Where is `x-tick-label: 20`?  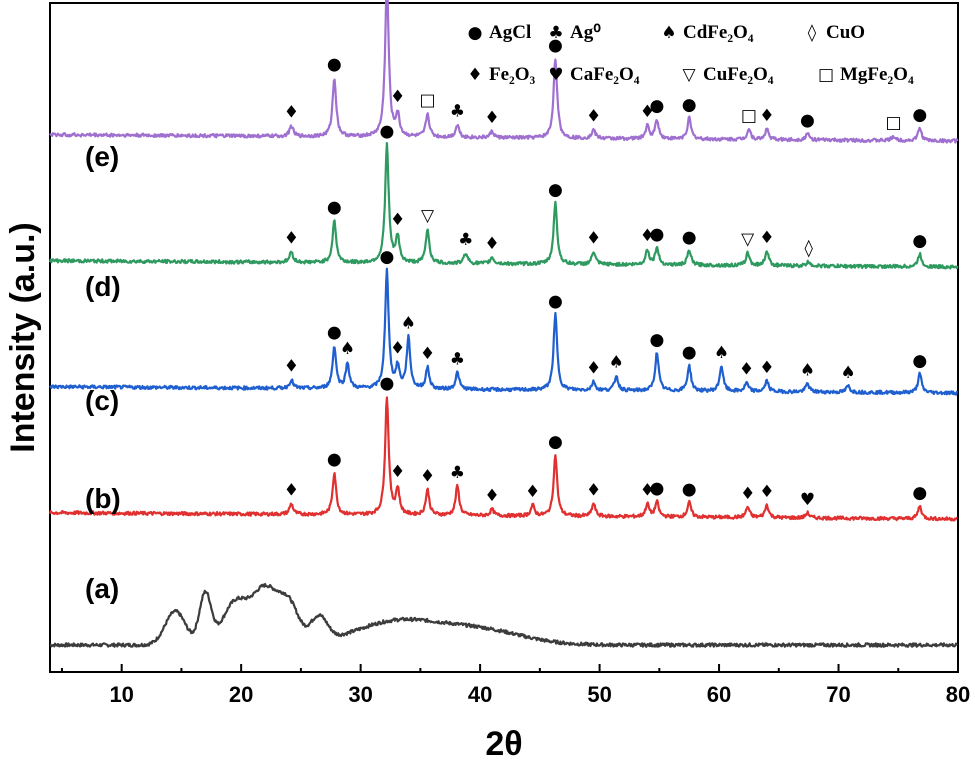 x-tick-label: 20 is located at coordinates (241, 694).